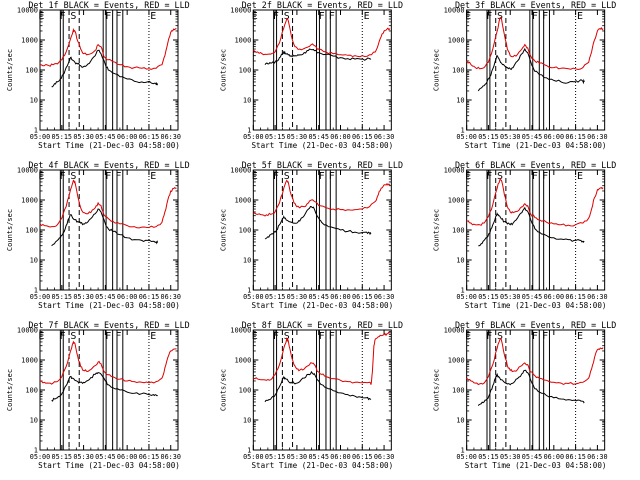 The height and width of the screenshot is (480, 640). I want to click on x-axis-label: Start Time (21-Dec-03 04:58:00), so click(109, 465).